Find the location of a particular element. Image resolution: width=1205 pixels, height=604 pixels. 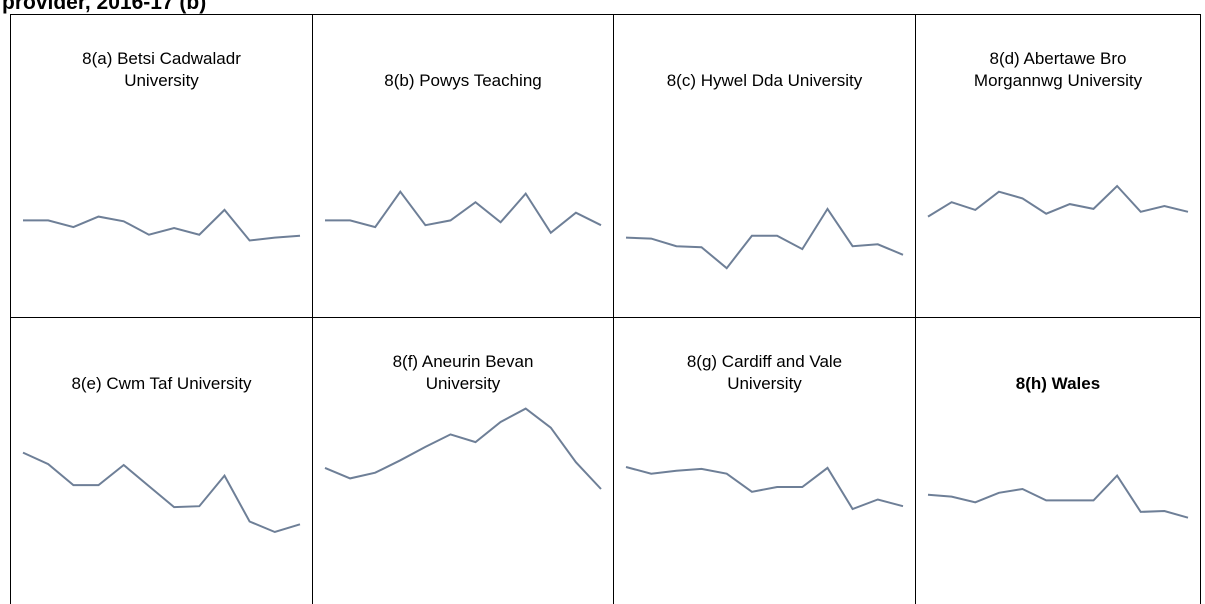

panel-title: 8(a) Betsi Cadwaladr is located at coordinates (161, 58).